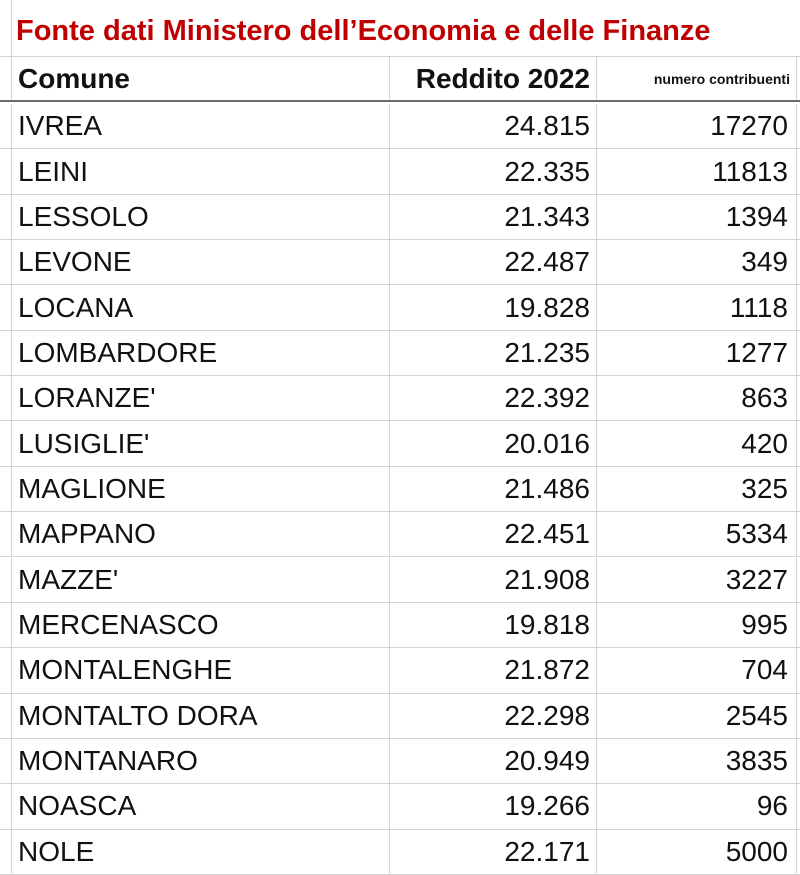 The height and width of the screenshot is (875, 800). I want to click on cell-contribuenti: 5334, so click(697, 534).